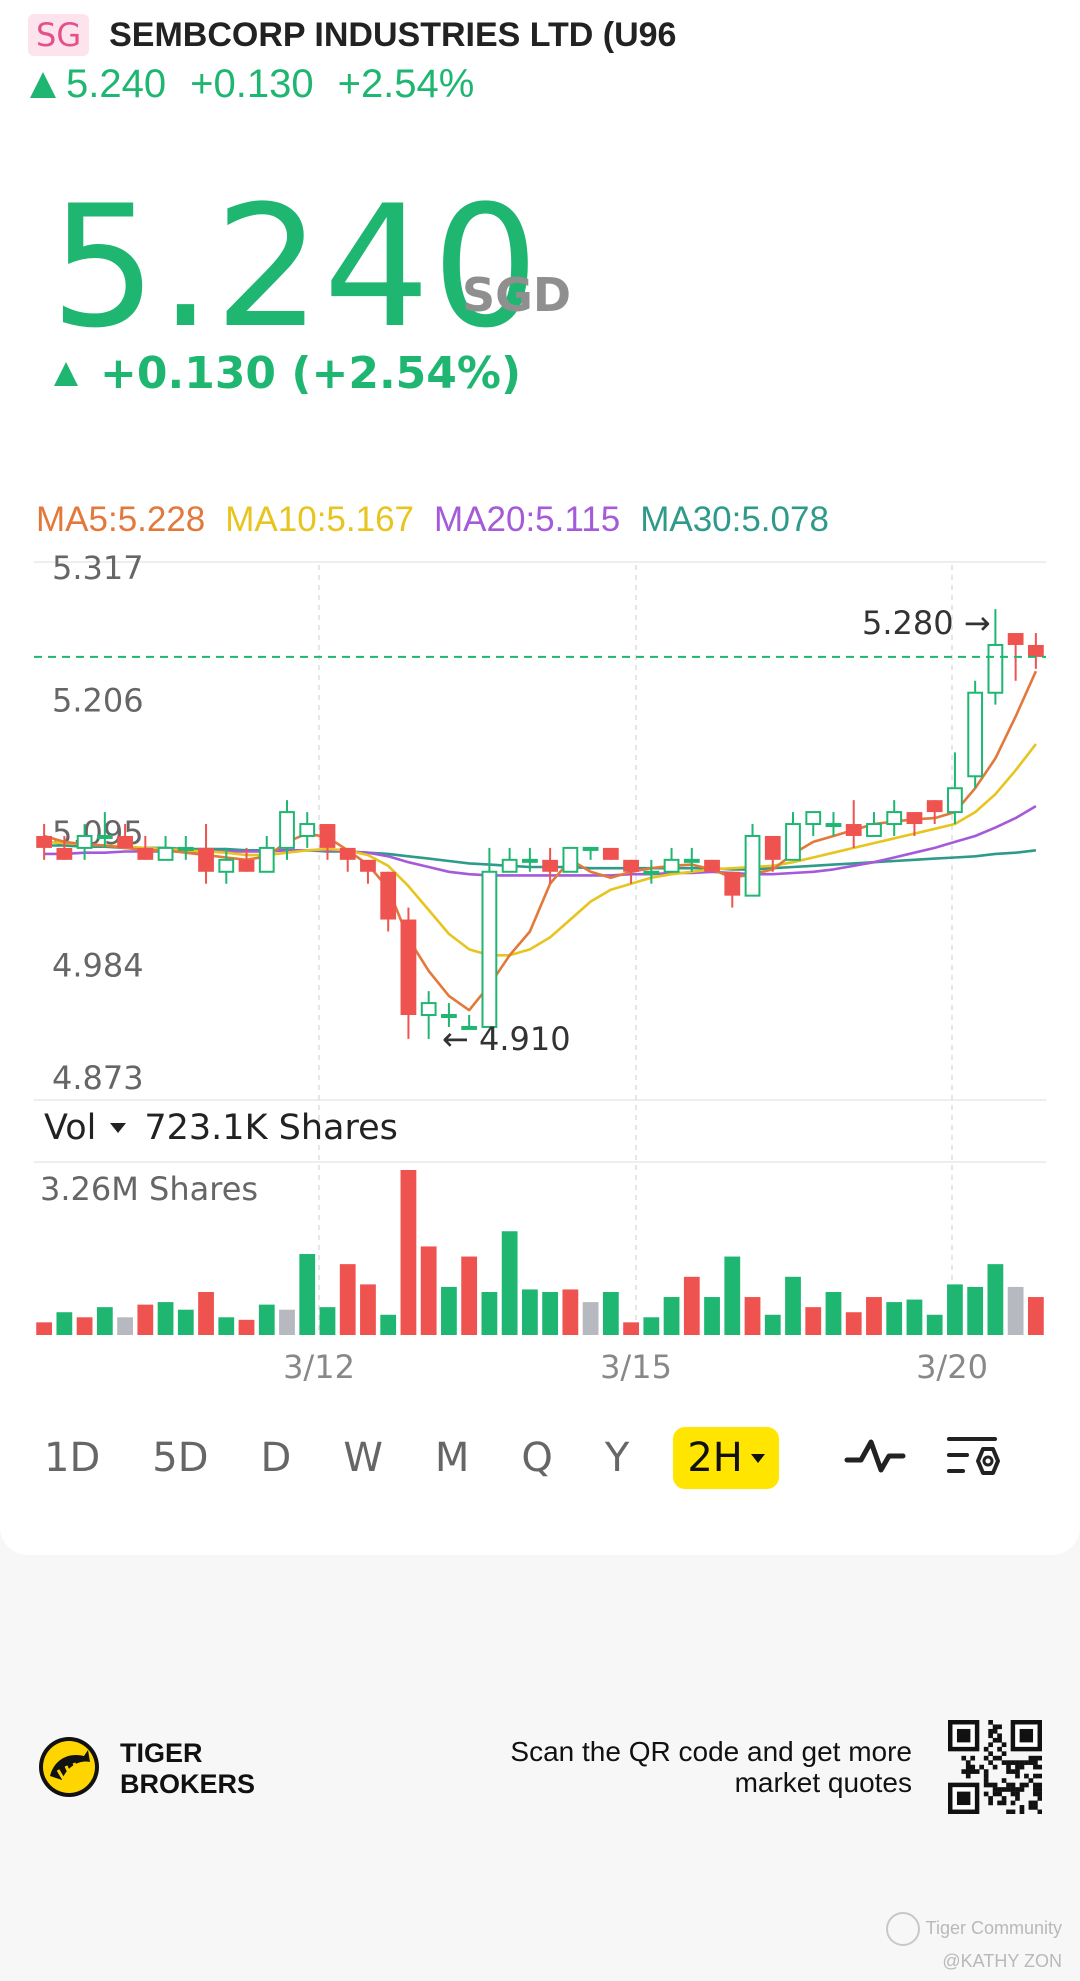 The height and width of the screenshot is (1981, 1080). What do you see at coordinates (59, 35) in the screenshot?
I see `market-badge: SG` at bounding box center [59, 35].